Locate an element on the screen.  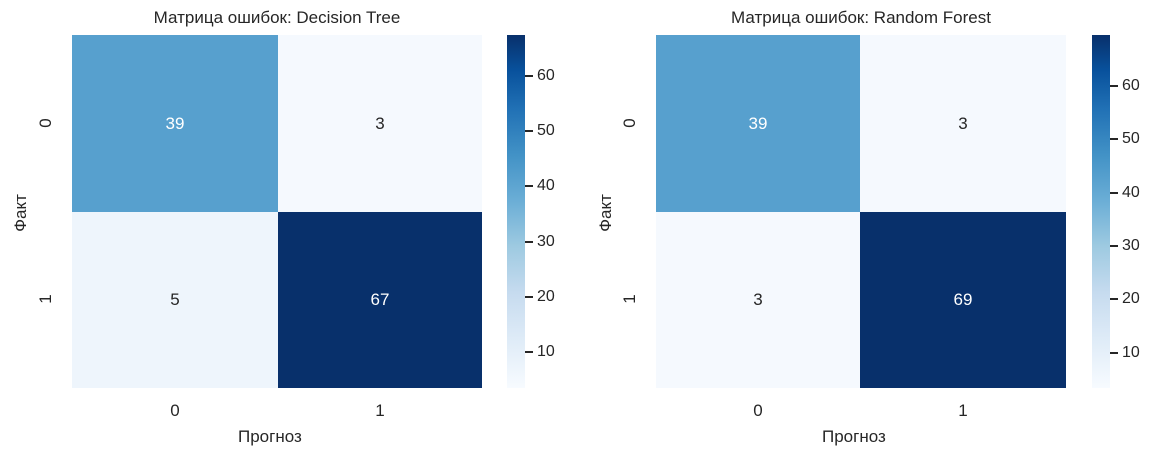
cell-1-0: 3 is located at coordinates (758, 300).